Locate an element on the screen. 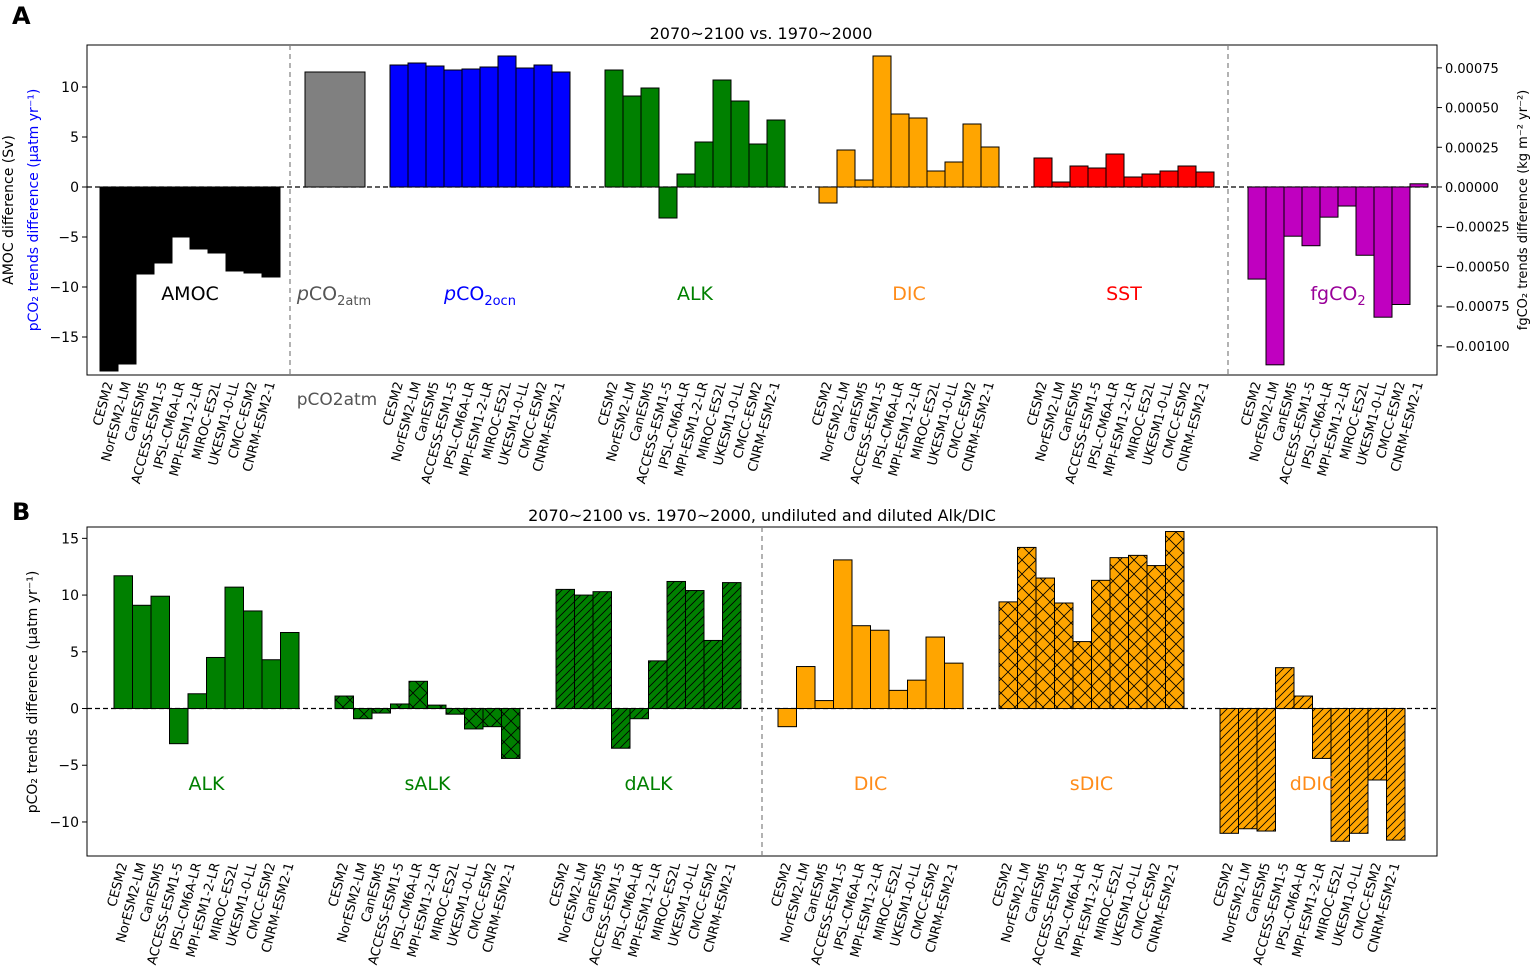  panel-a-bar-ALK-NorESM2-LM is located at coordinates (632, 141).